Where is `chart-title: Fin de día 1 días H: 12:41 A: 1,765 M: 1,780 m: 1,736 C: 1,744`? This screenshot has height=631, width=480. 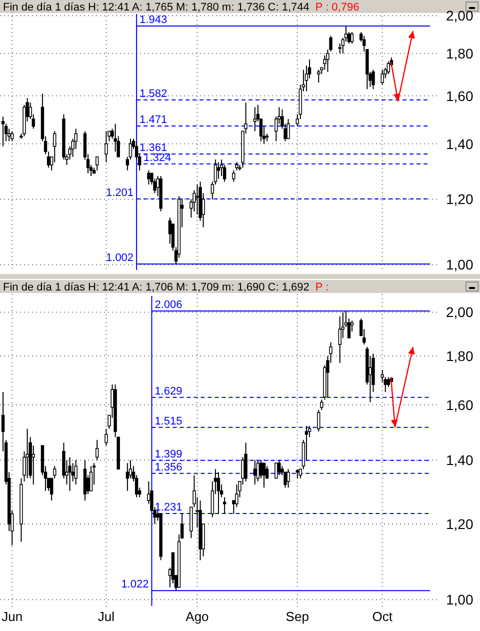 chart-title: Fin de día 1 días H: 12:41 A: 1,765 M: 1,780 m: 1,736 C: 1,744 is located at coordinates (156, 8).